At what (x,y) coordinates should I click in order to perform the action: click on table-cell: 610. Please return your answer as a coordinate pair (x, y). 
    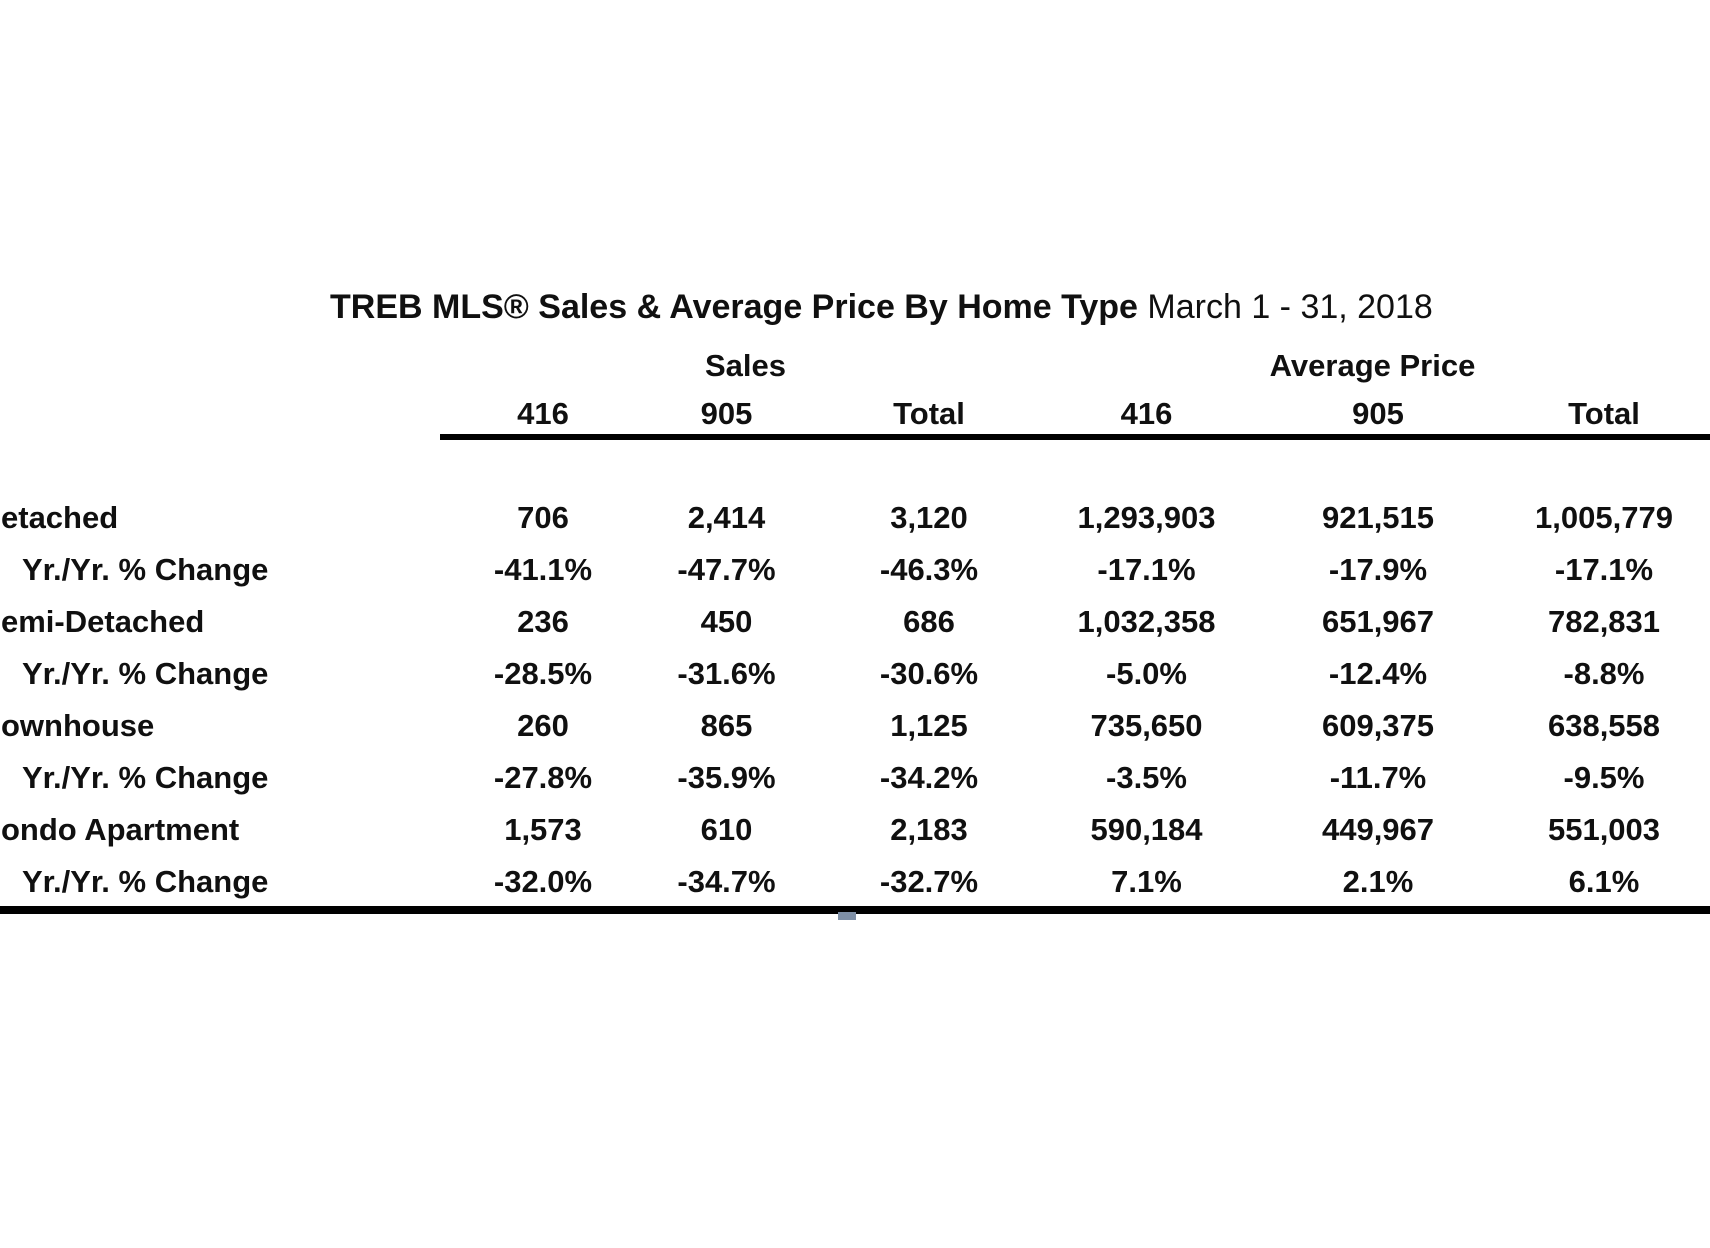
    Looking at the image, I should click on (726, 829).